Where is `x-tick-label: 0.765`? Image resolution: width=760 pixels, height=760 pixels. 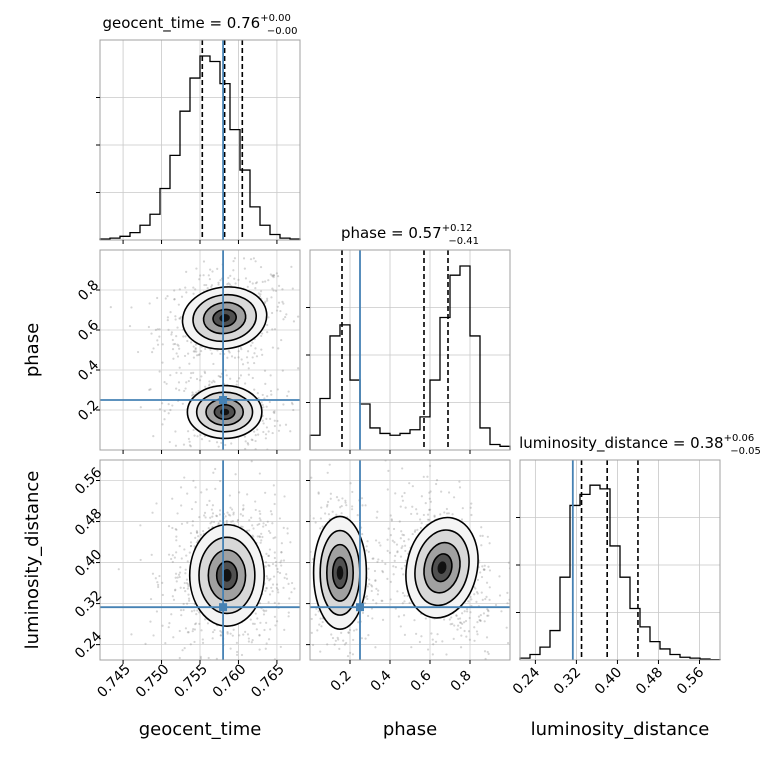 x-tick-label: 0.765 is located at coordinates (268, 681).